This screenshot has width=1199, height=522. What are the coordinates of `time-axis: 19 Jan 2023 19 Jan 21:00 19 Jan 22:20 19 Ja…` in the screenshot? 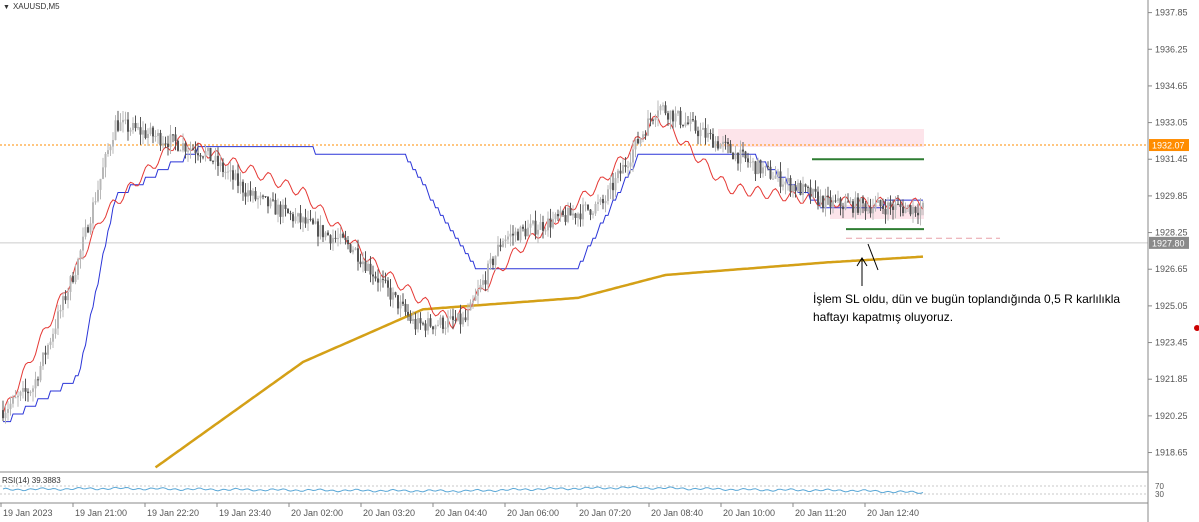 It's located at (459, 510).